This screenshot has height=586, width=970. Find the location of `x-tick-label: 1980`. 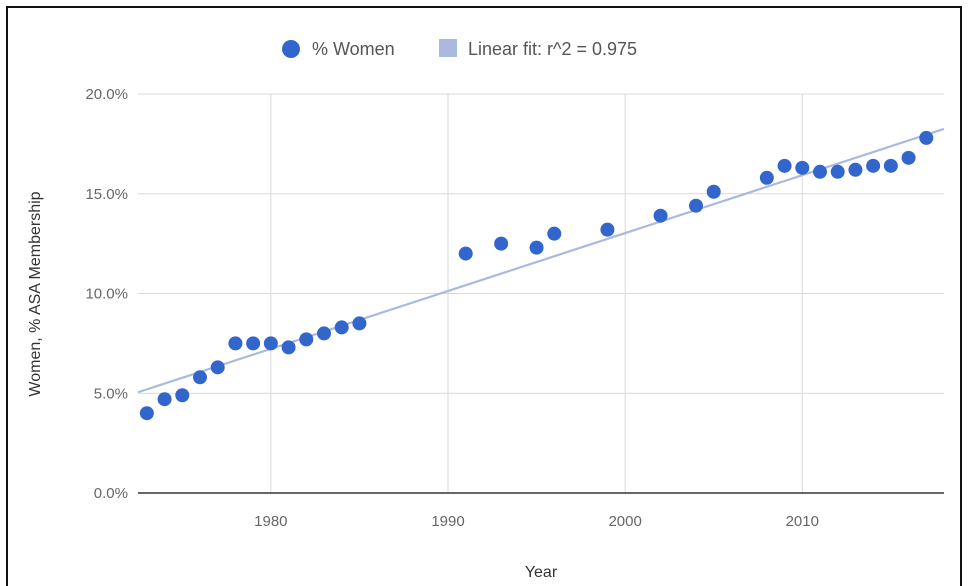

x-tick-label: 1980 is located at coordinates (270, 521).